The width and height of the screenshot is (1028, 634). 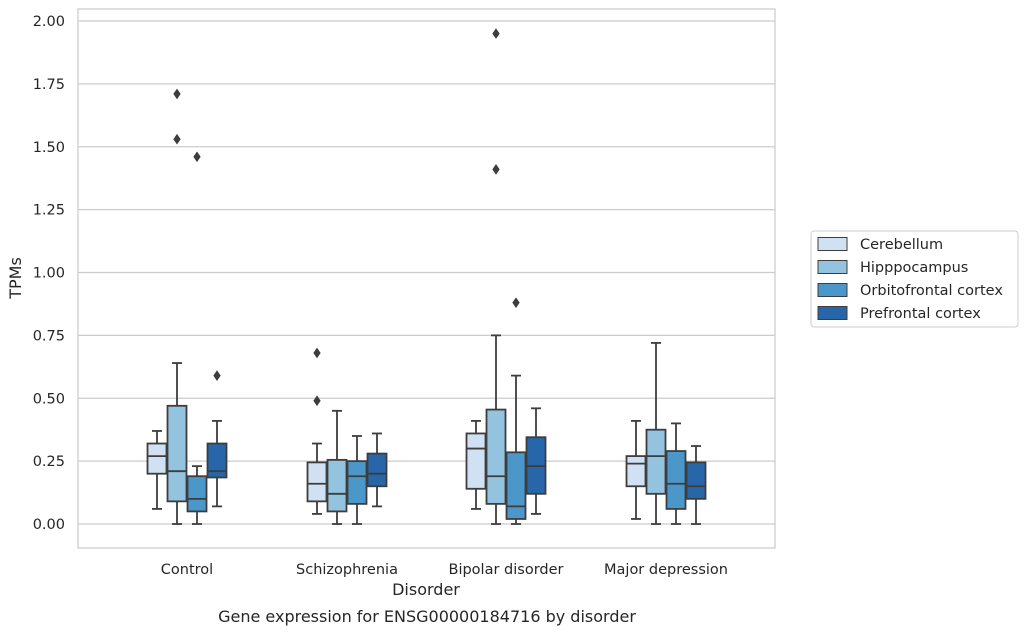 I want to click on legend-item: Cerebellum, so click(x=880, y=245).